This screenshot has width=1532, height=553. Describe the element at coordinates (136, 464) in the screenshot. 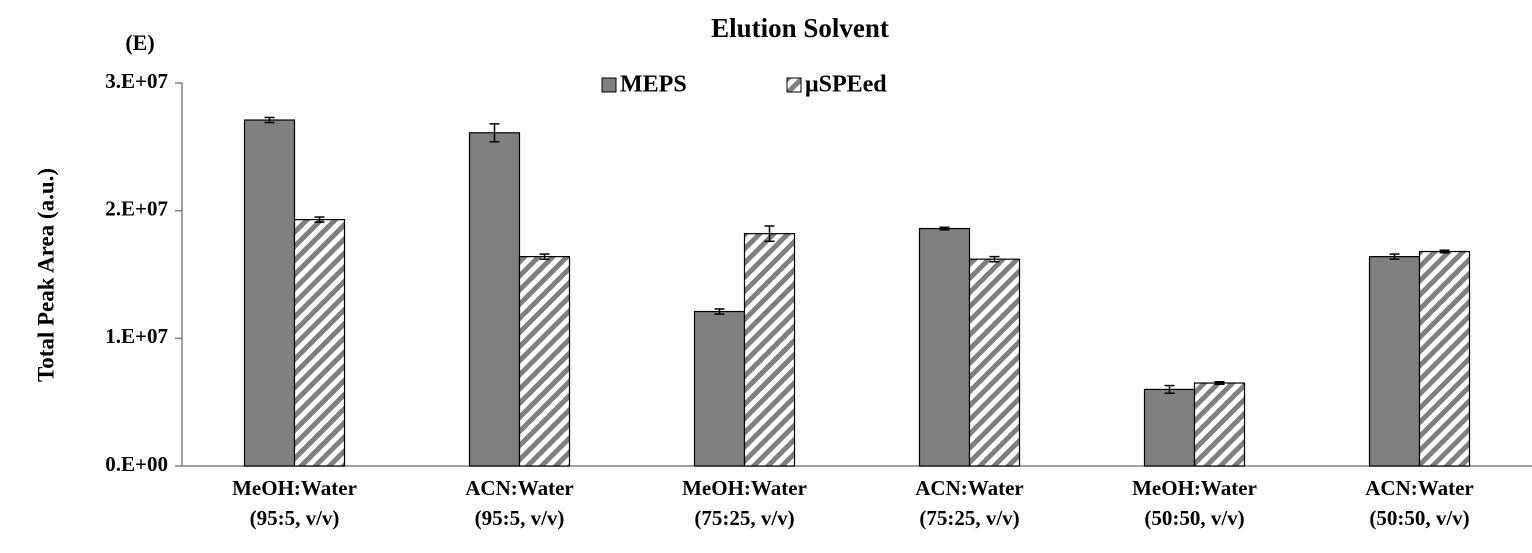

I see `y-tick-label: 0.E+00` at that location.